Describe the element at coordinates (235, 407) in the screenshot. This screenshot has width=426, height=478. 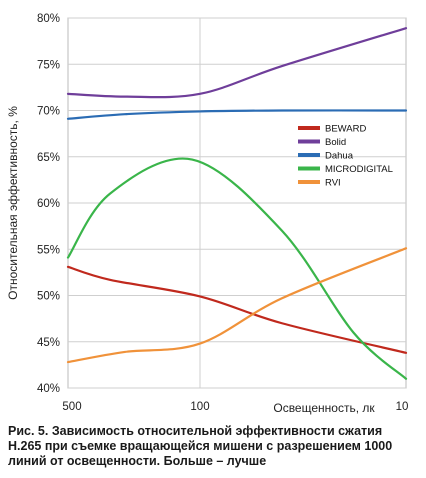
I see `x-tick-labels: 500 100 10` at that location.